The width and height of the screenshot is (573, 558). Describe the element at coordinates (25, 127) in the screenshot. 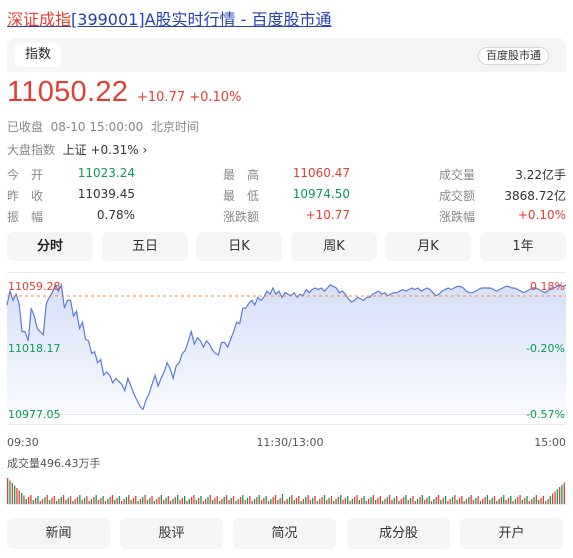

I see `status-state: 已收盘` at that location.